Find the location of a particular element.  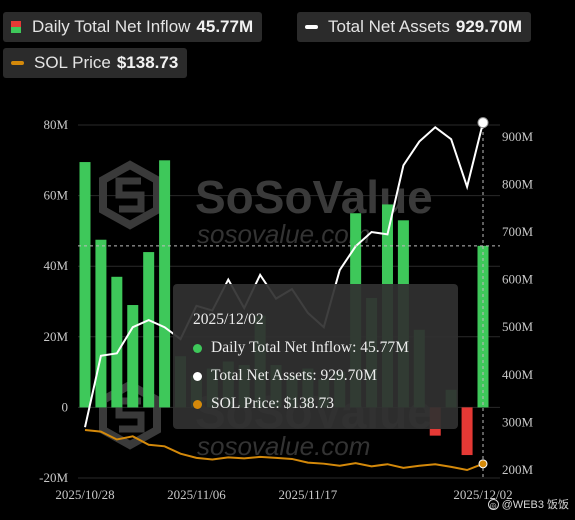

legend-inflow: Daily Total Net Inflow 45.77M is located at coordinates (133, 27).